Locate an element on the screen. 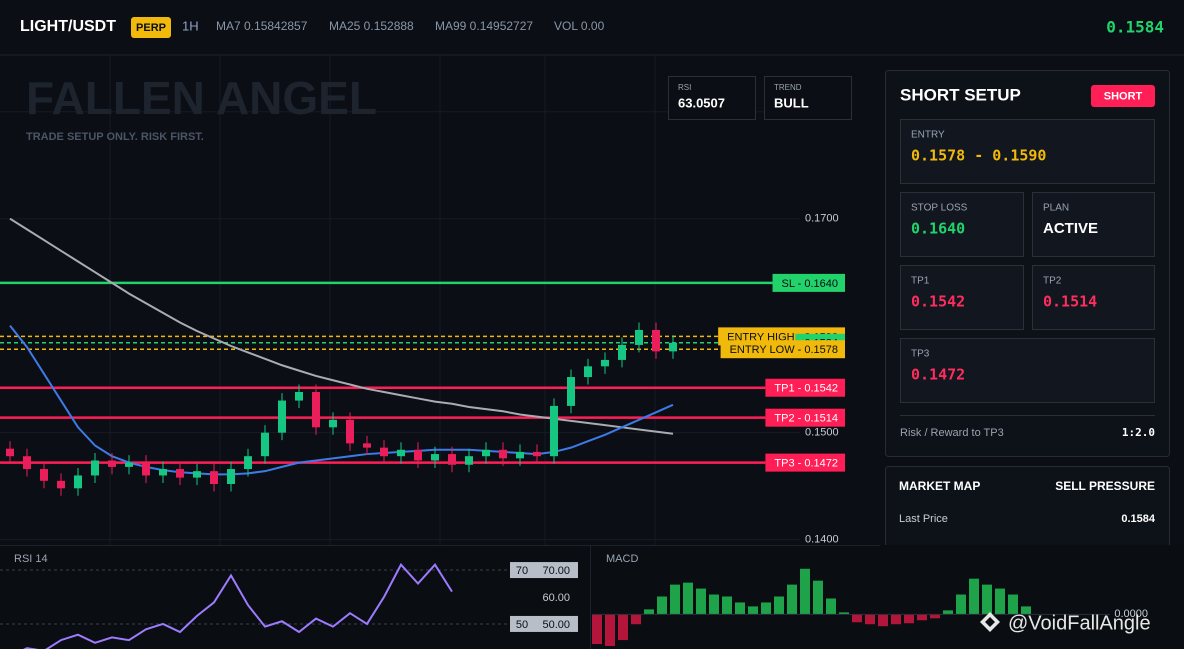 This screenshot has width=1184, height=649. rsi-line is located at coordinates (237, 605).